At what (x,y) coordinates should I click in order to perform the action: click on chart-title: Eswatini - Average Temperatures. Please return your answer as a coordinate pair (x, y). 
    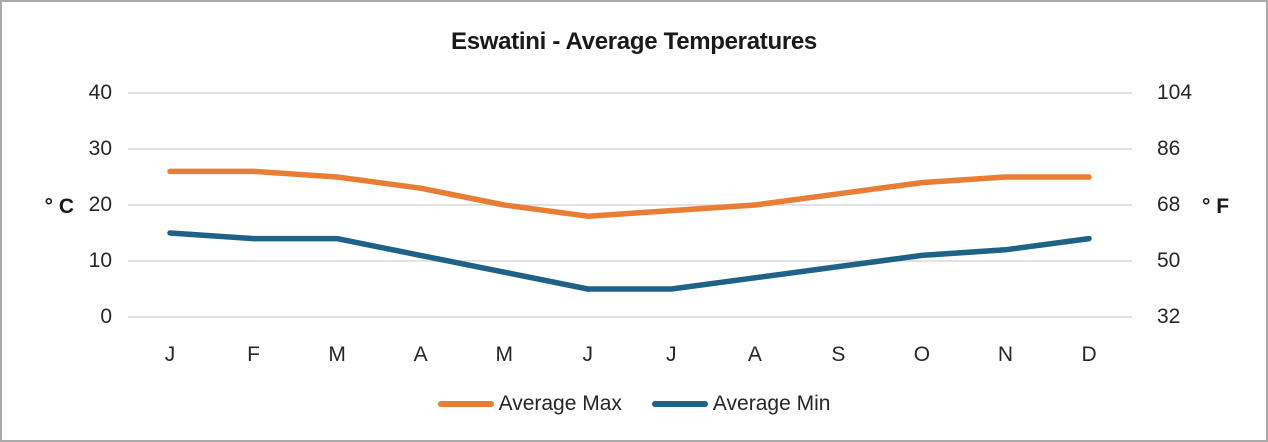
    Looking at the image, I should click on (634, 41).